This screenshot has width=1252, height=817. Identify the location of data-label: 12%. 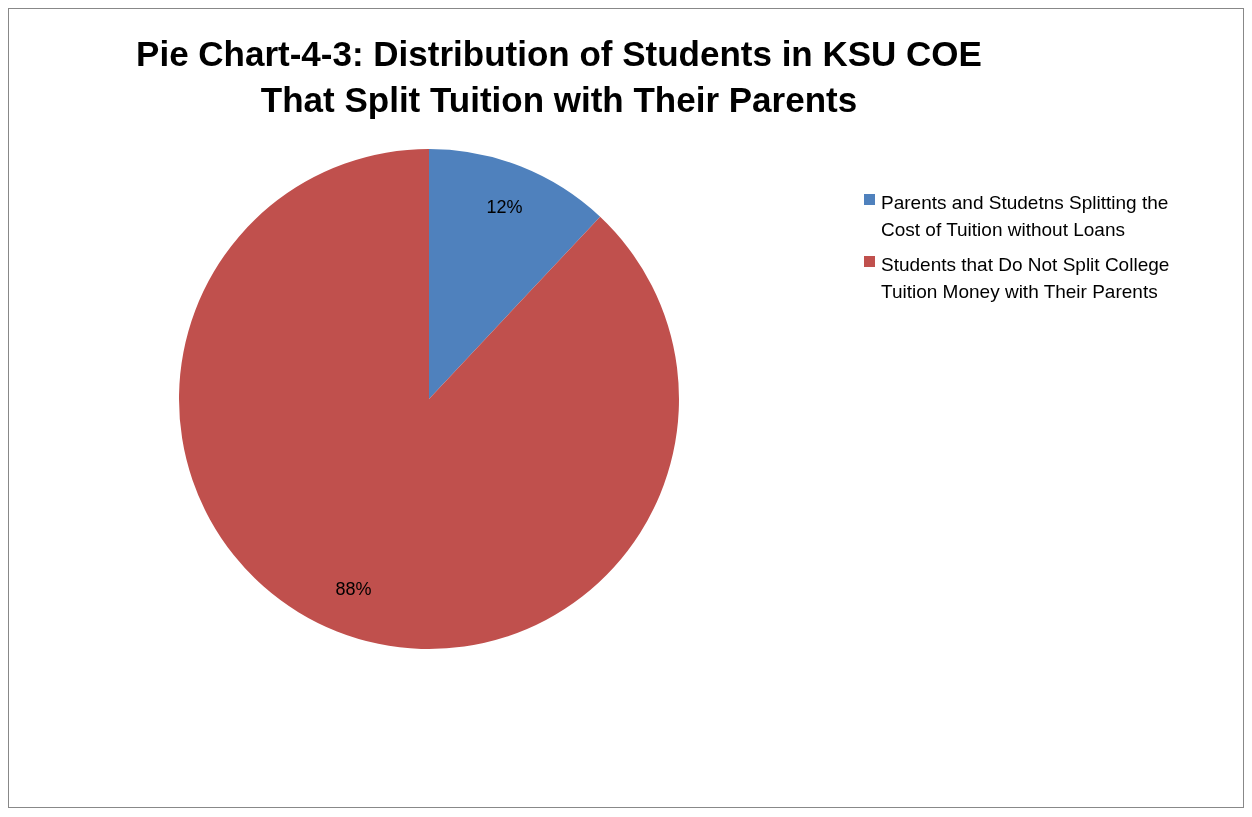
(504, 207).